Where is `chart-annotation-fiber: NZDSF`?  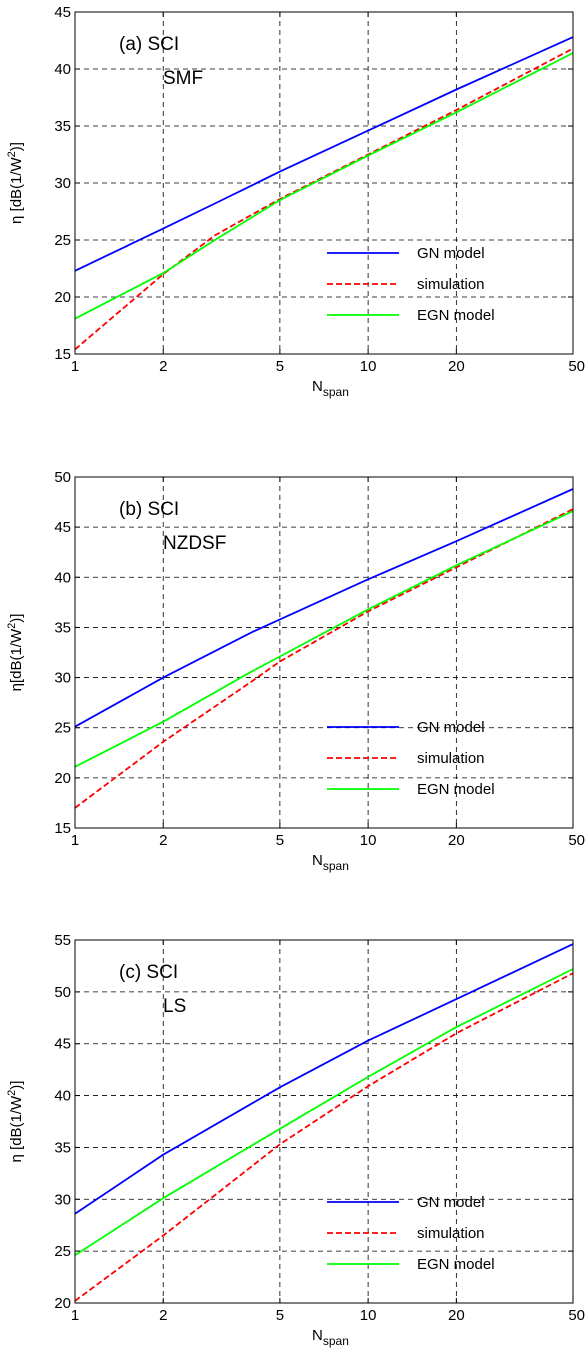
chart-annotation-fiber: NZDSF is located at coordinates (194, 543).